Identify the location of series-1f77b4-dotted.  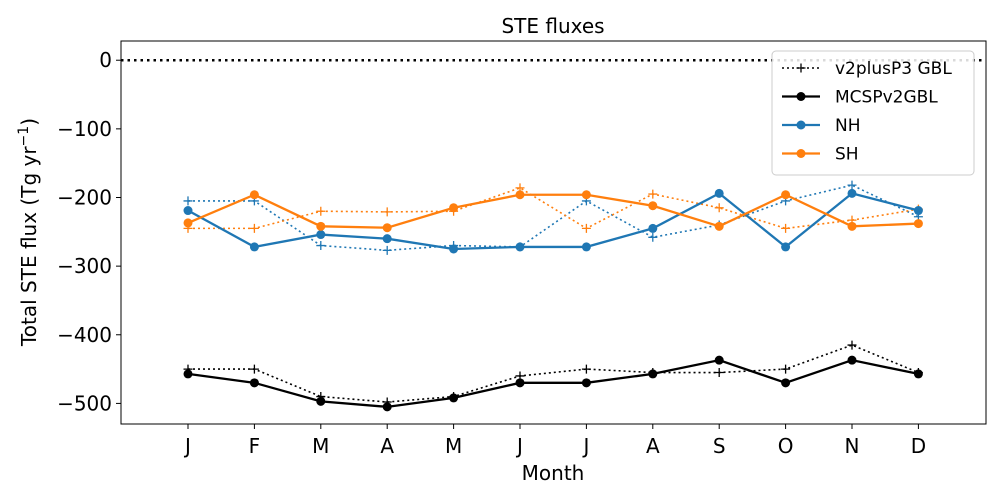
(553, 217).